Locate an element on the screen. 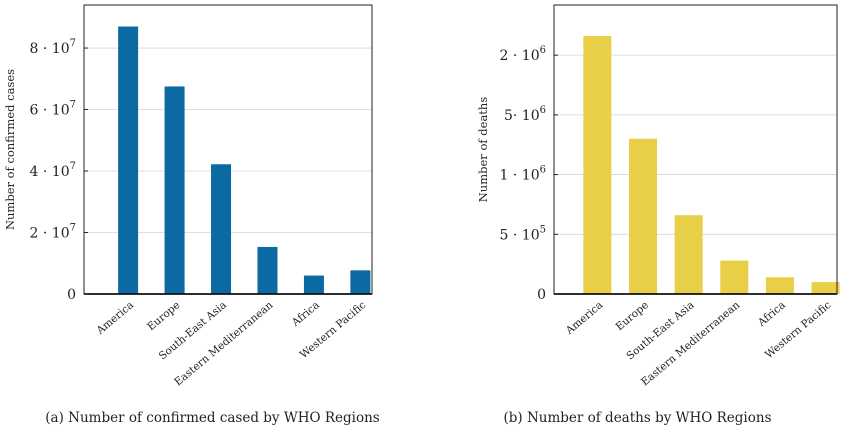 The height and width of the screenshot is (438, 850). cases-y-tick-label: 0 is located at coordinates (71, 295).